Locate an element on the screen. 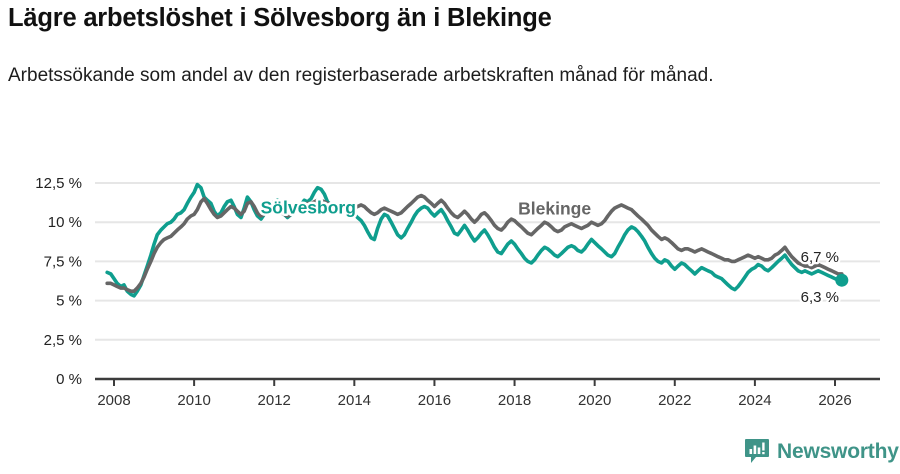  value-label-halo: 6,3 % is located at coordinates (820, 297).